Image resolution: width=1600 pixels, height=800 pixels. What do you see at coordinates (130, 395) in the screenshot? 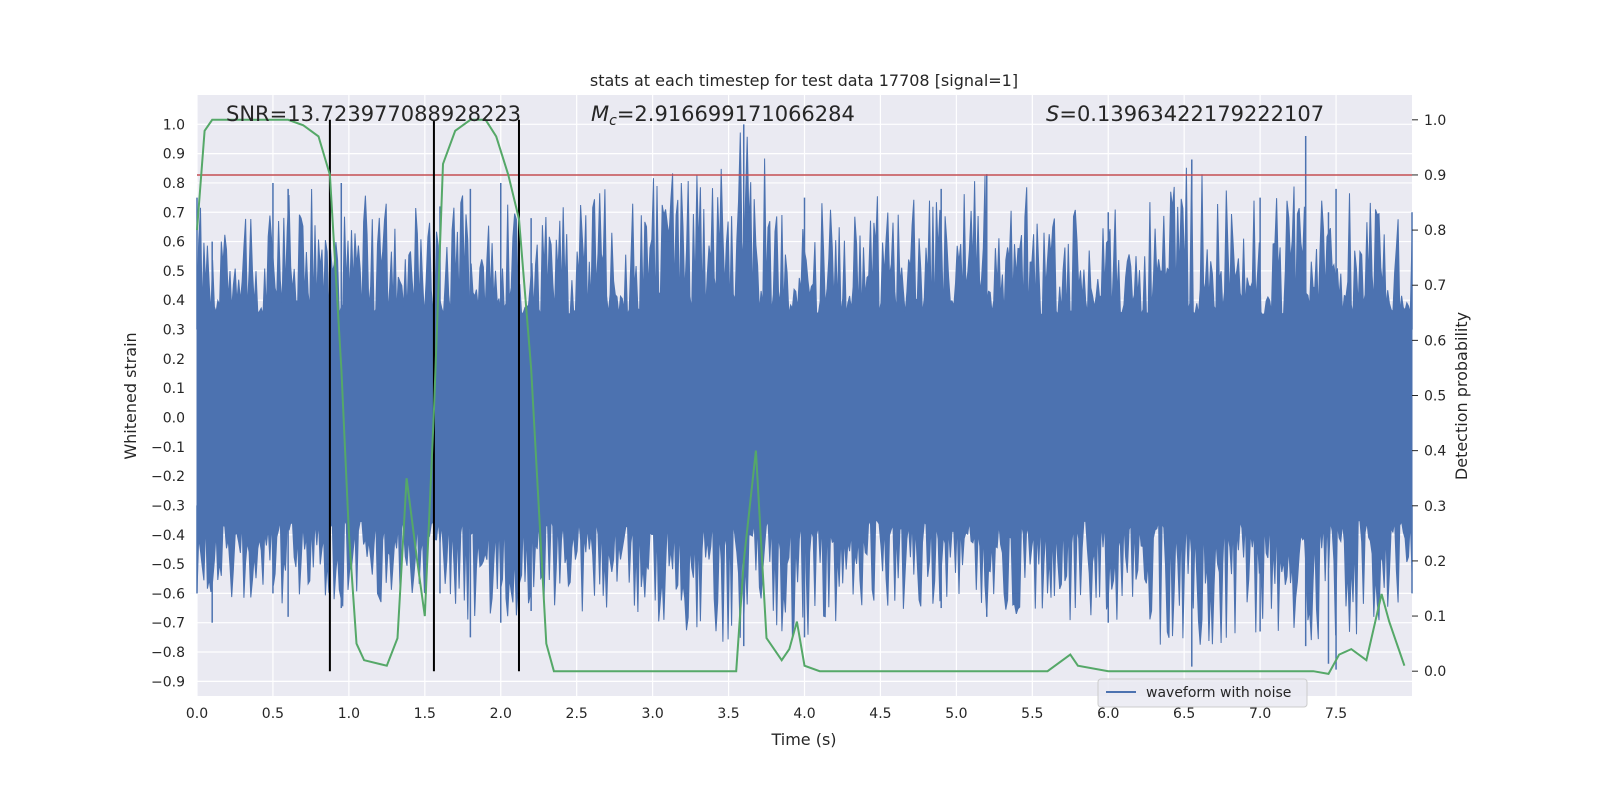
I see `y-axis-label: Whitened strain` at bounding box center [130, 395].